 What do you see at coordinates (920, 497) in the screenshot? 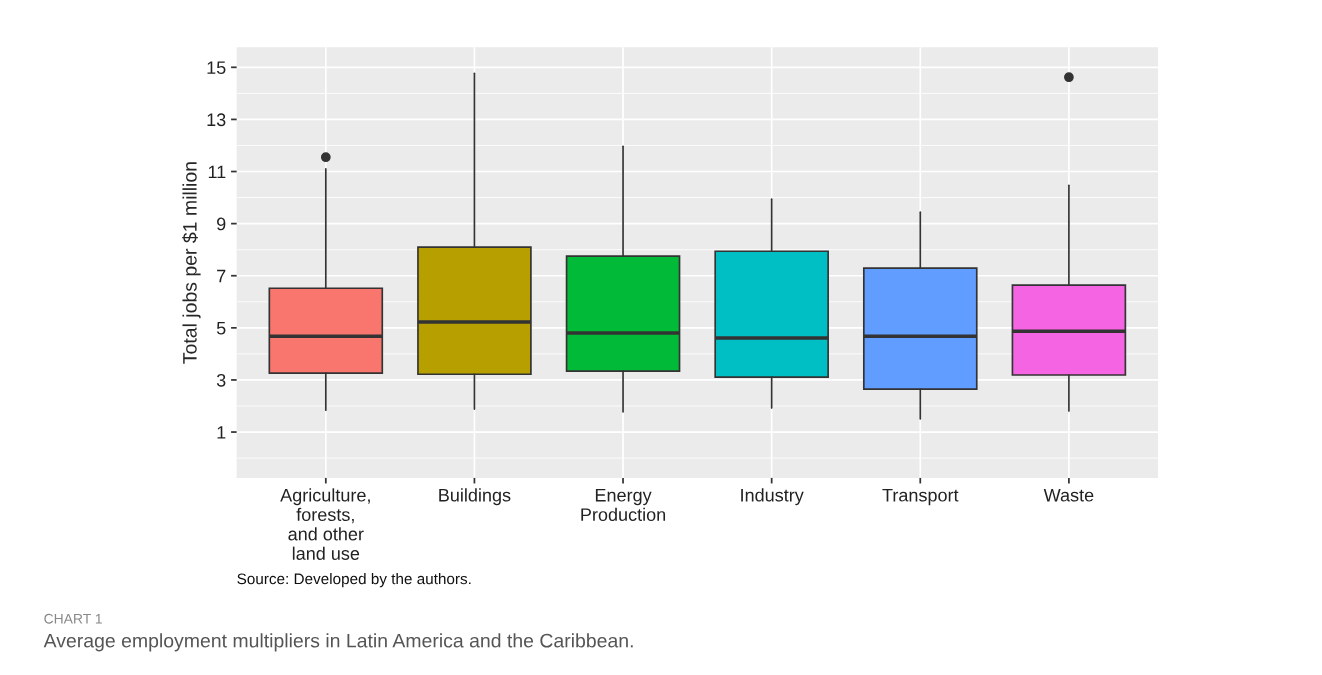
I see `x-tick-label: Transport` at bounding box center [920, 497].